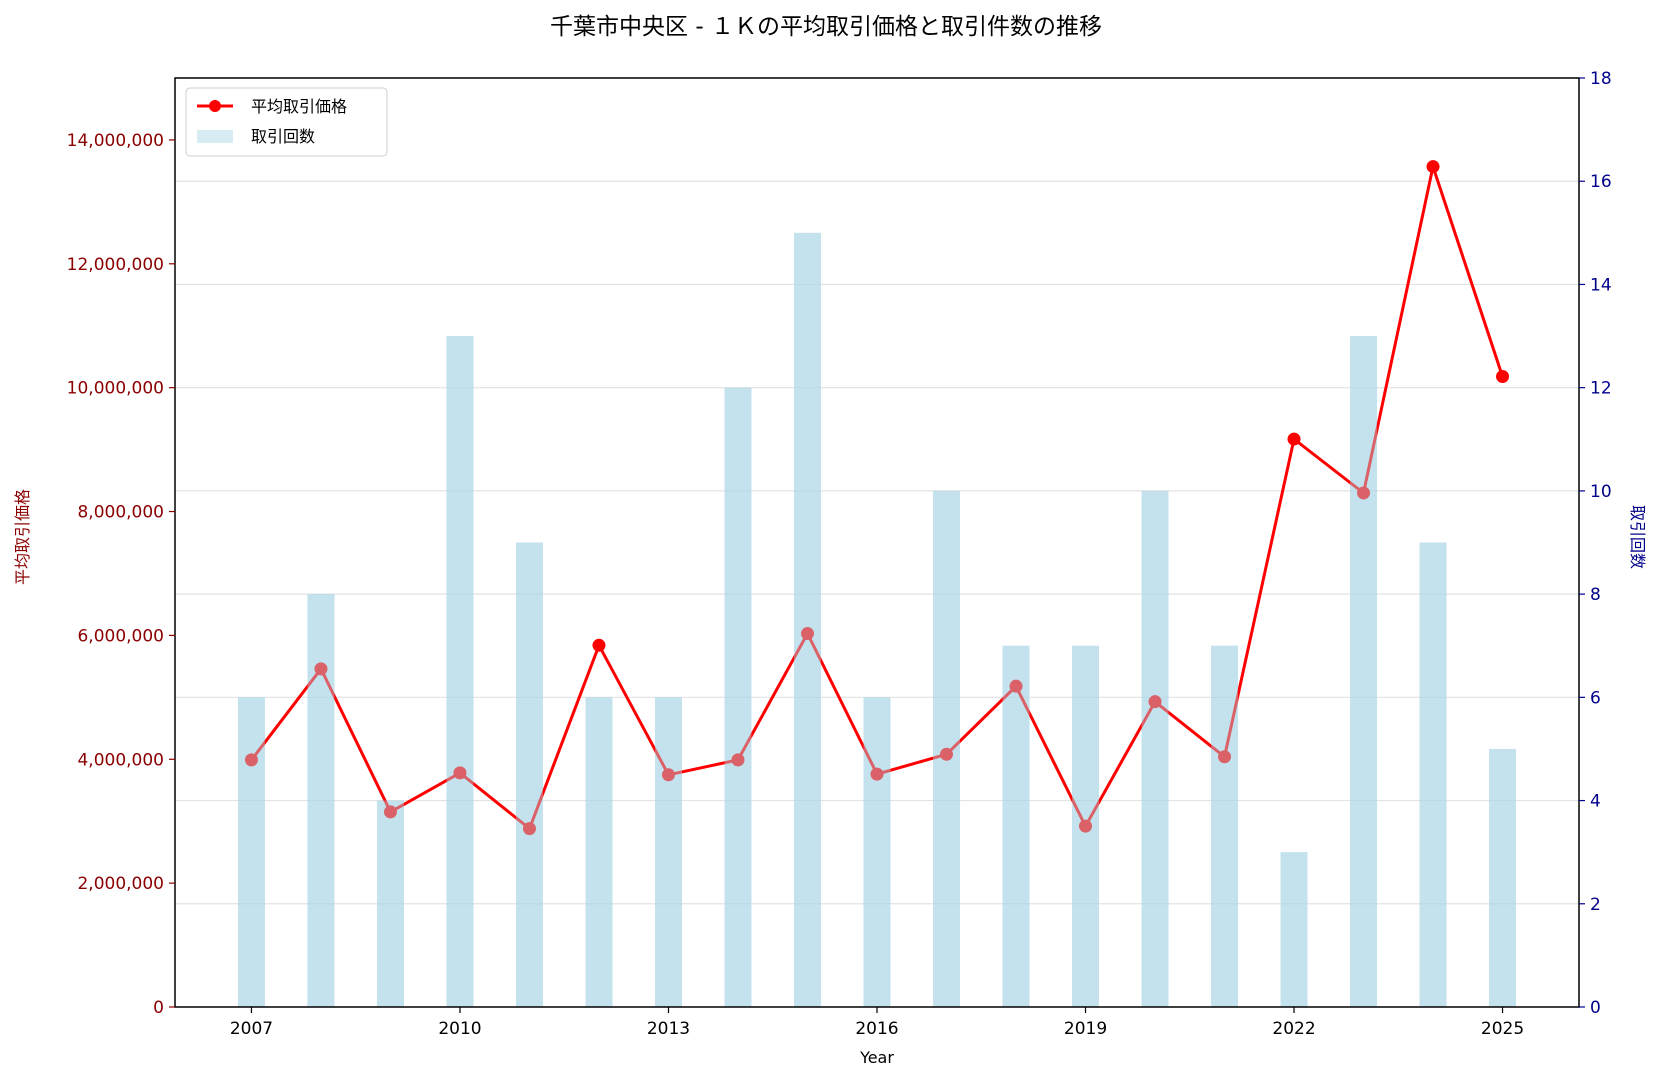 This screenshot has height=1080, width=1653. I want to click on x-tick-label: 2016, so click(876, 1029).